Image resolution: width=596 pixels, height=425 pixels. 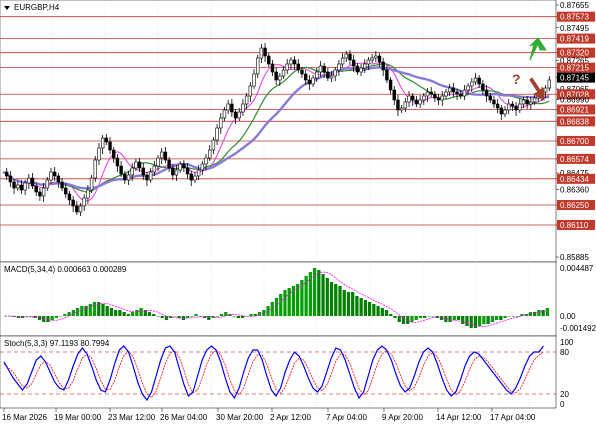 What do you see at coordinates (574, 5) in the screenshot?
I see `price-tick-label: 0.87655` at bounding box center [574, 5].